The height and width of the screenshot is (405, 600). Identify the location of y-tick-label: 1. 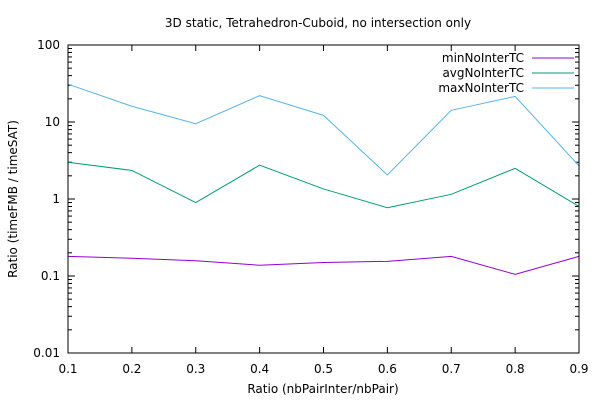
(56, 199).